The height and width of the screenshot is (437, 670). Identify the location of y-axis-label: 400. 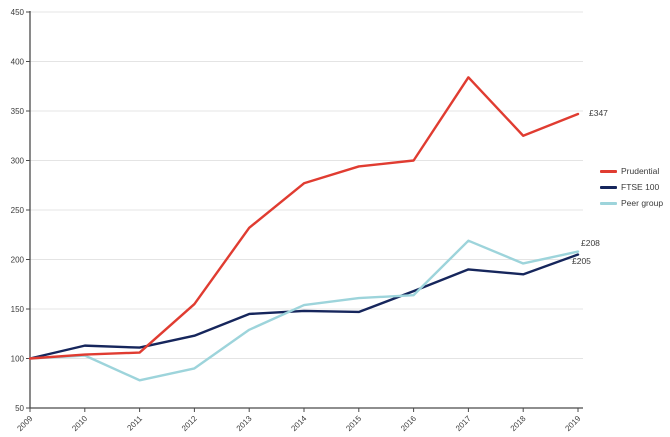
(18, 62).